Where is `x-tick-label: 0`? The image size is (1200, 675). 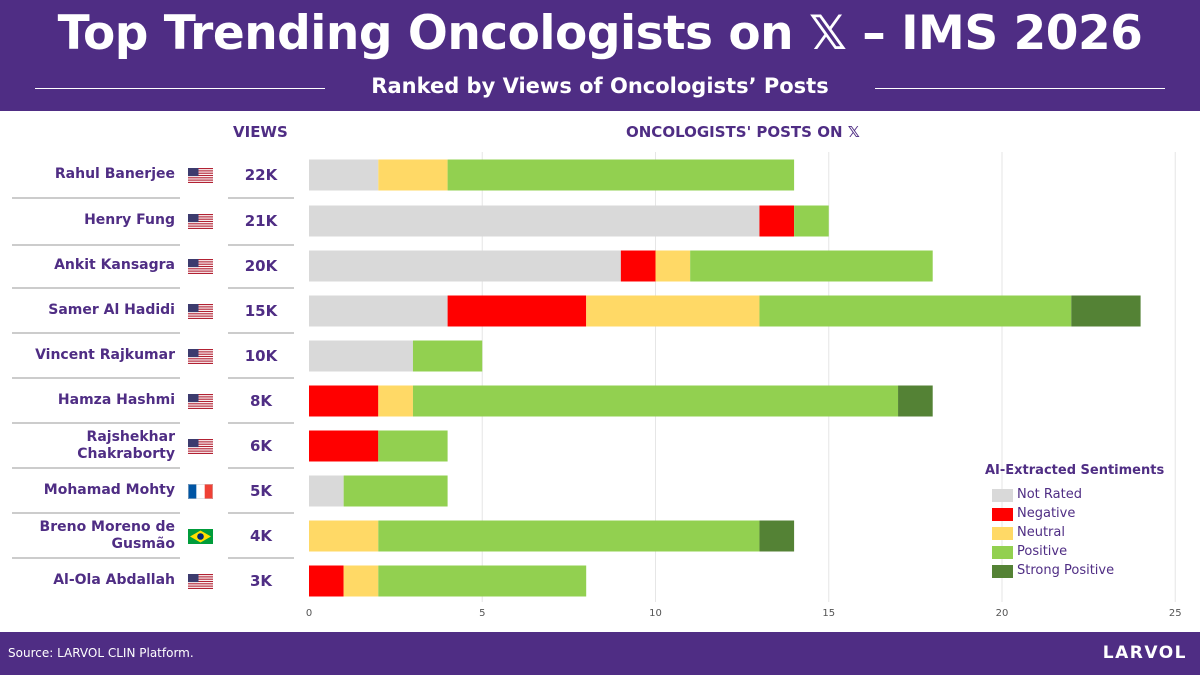 x-tick-label: 0 is located at coordinates (309, 613).